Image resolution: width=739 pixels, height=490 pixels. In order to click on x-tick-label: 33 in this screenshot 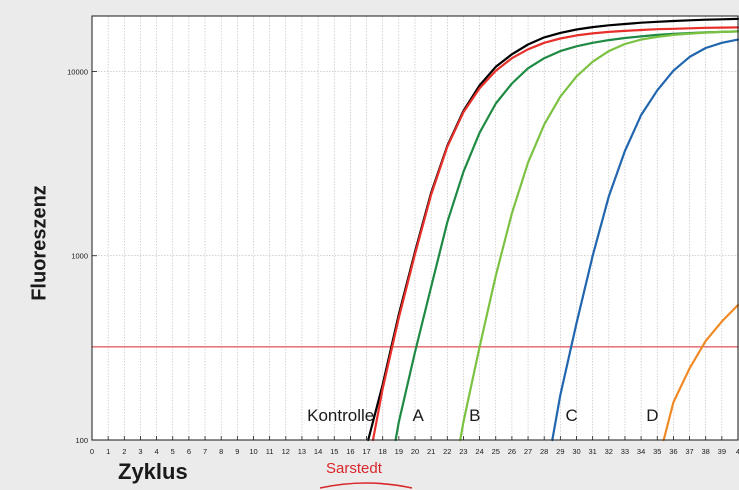, I will do `click(625, 451)`.